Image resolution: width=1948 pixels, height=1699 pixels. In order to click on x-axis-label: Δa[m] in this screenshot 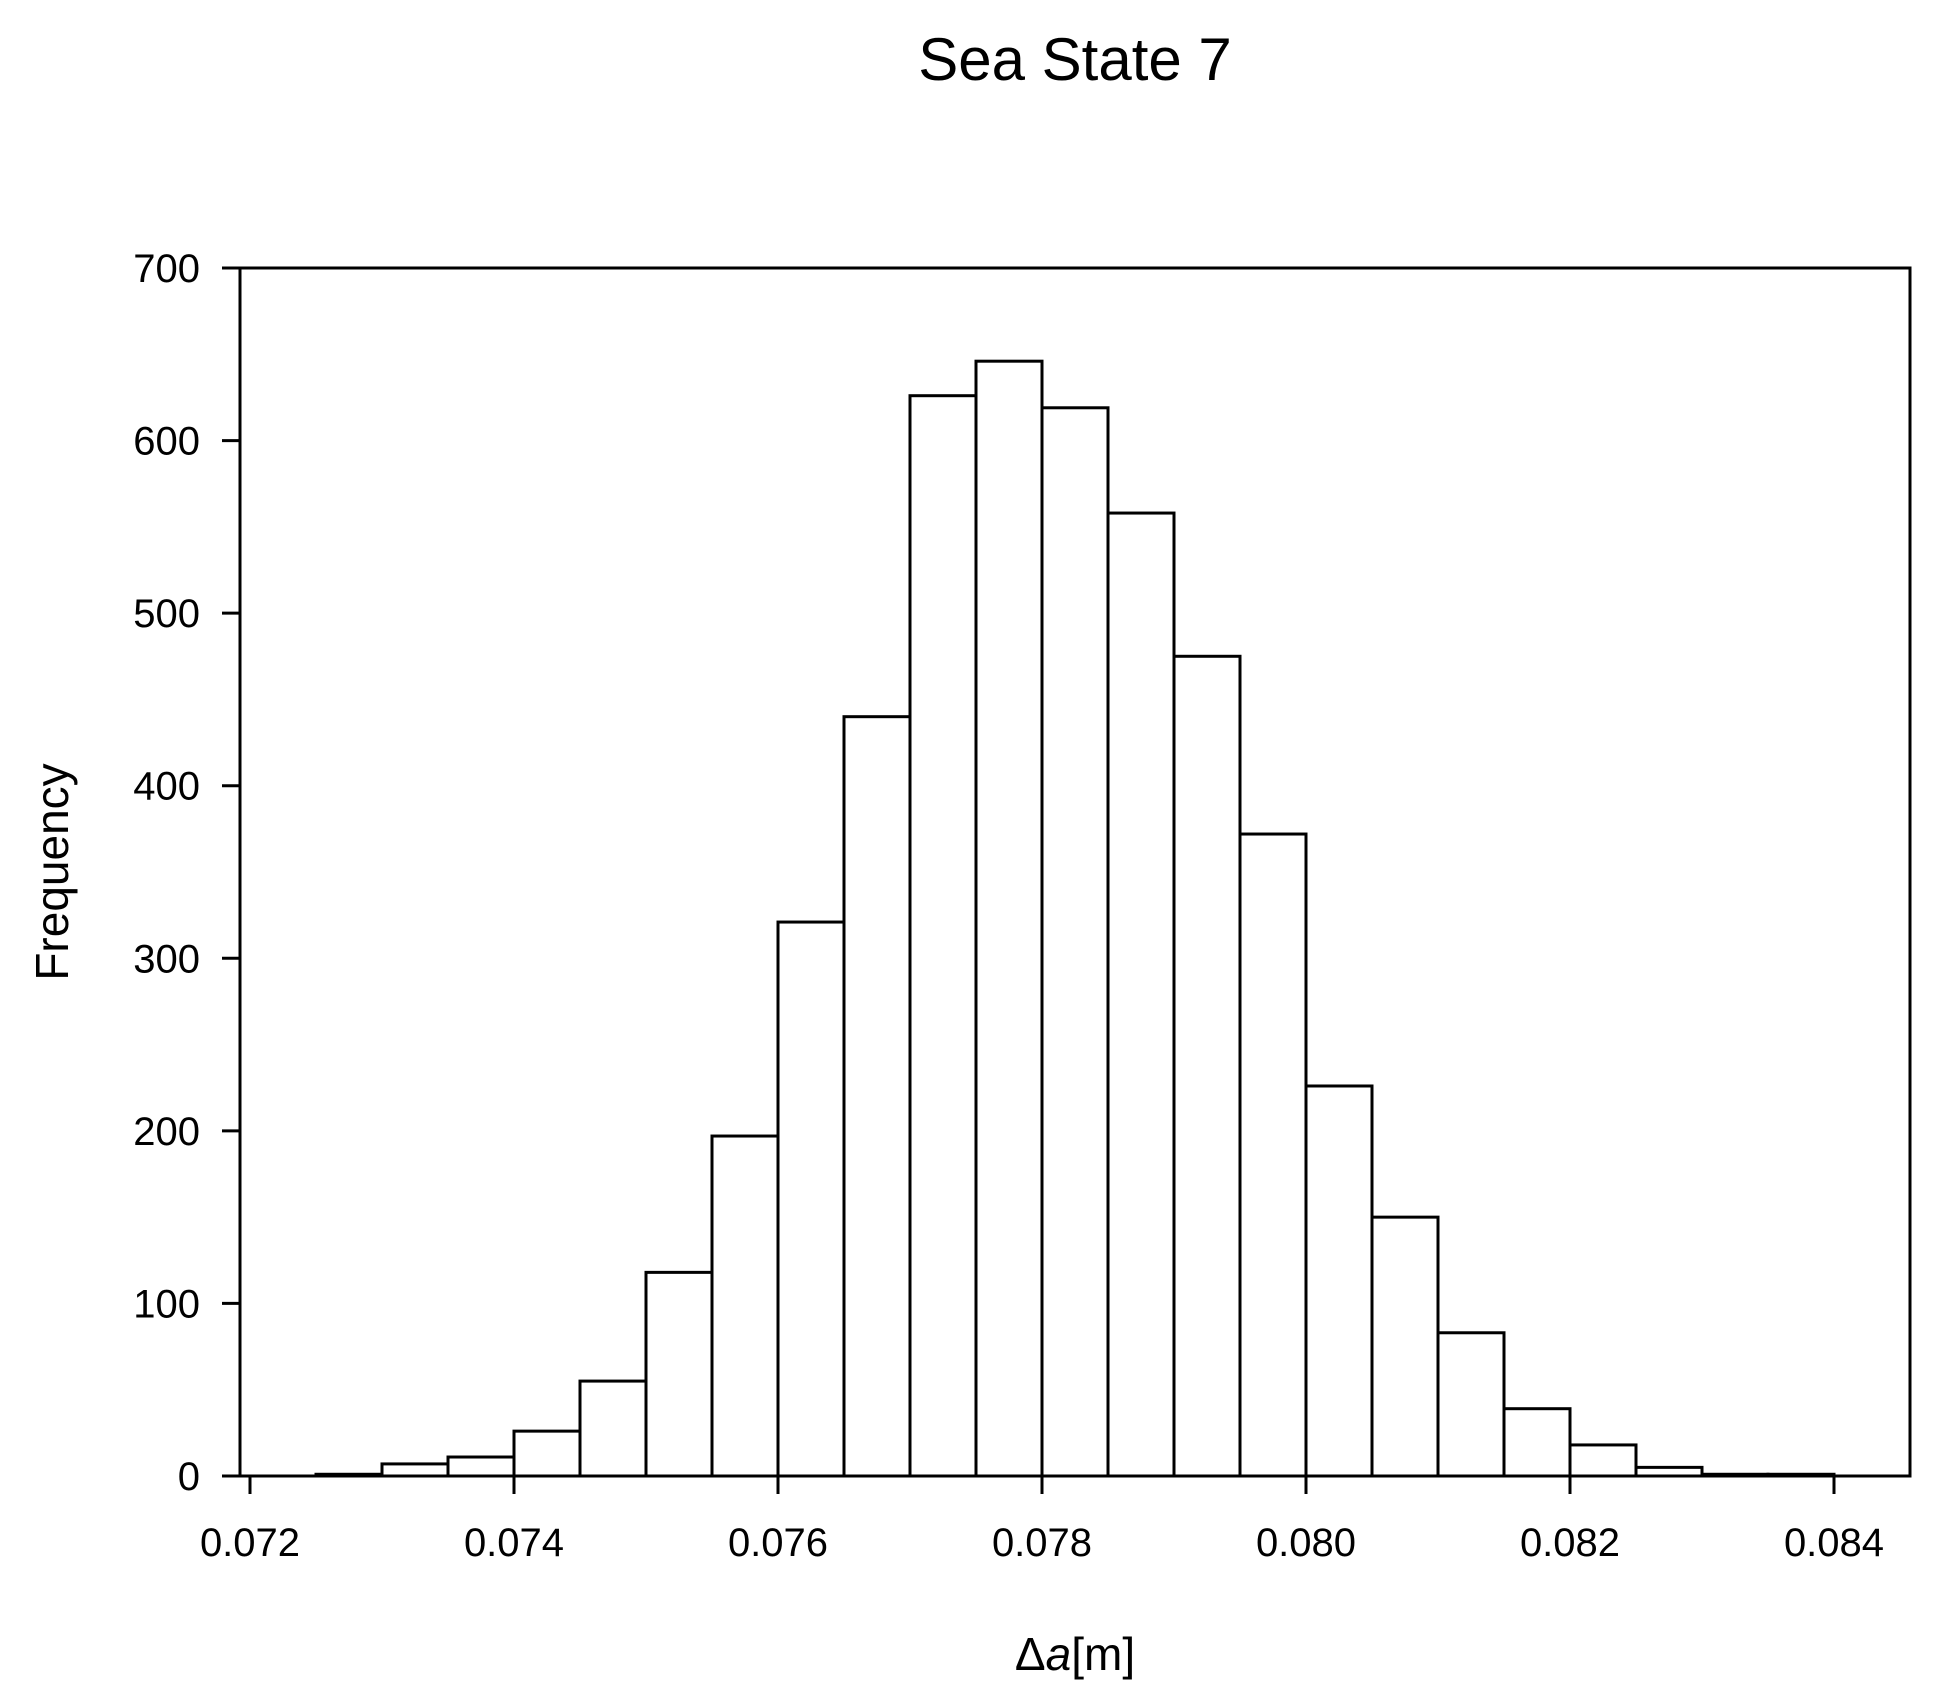, I will do `click(1075, 1654)`.